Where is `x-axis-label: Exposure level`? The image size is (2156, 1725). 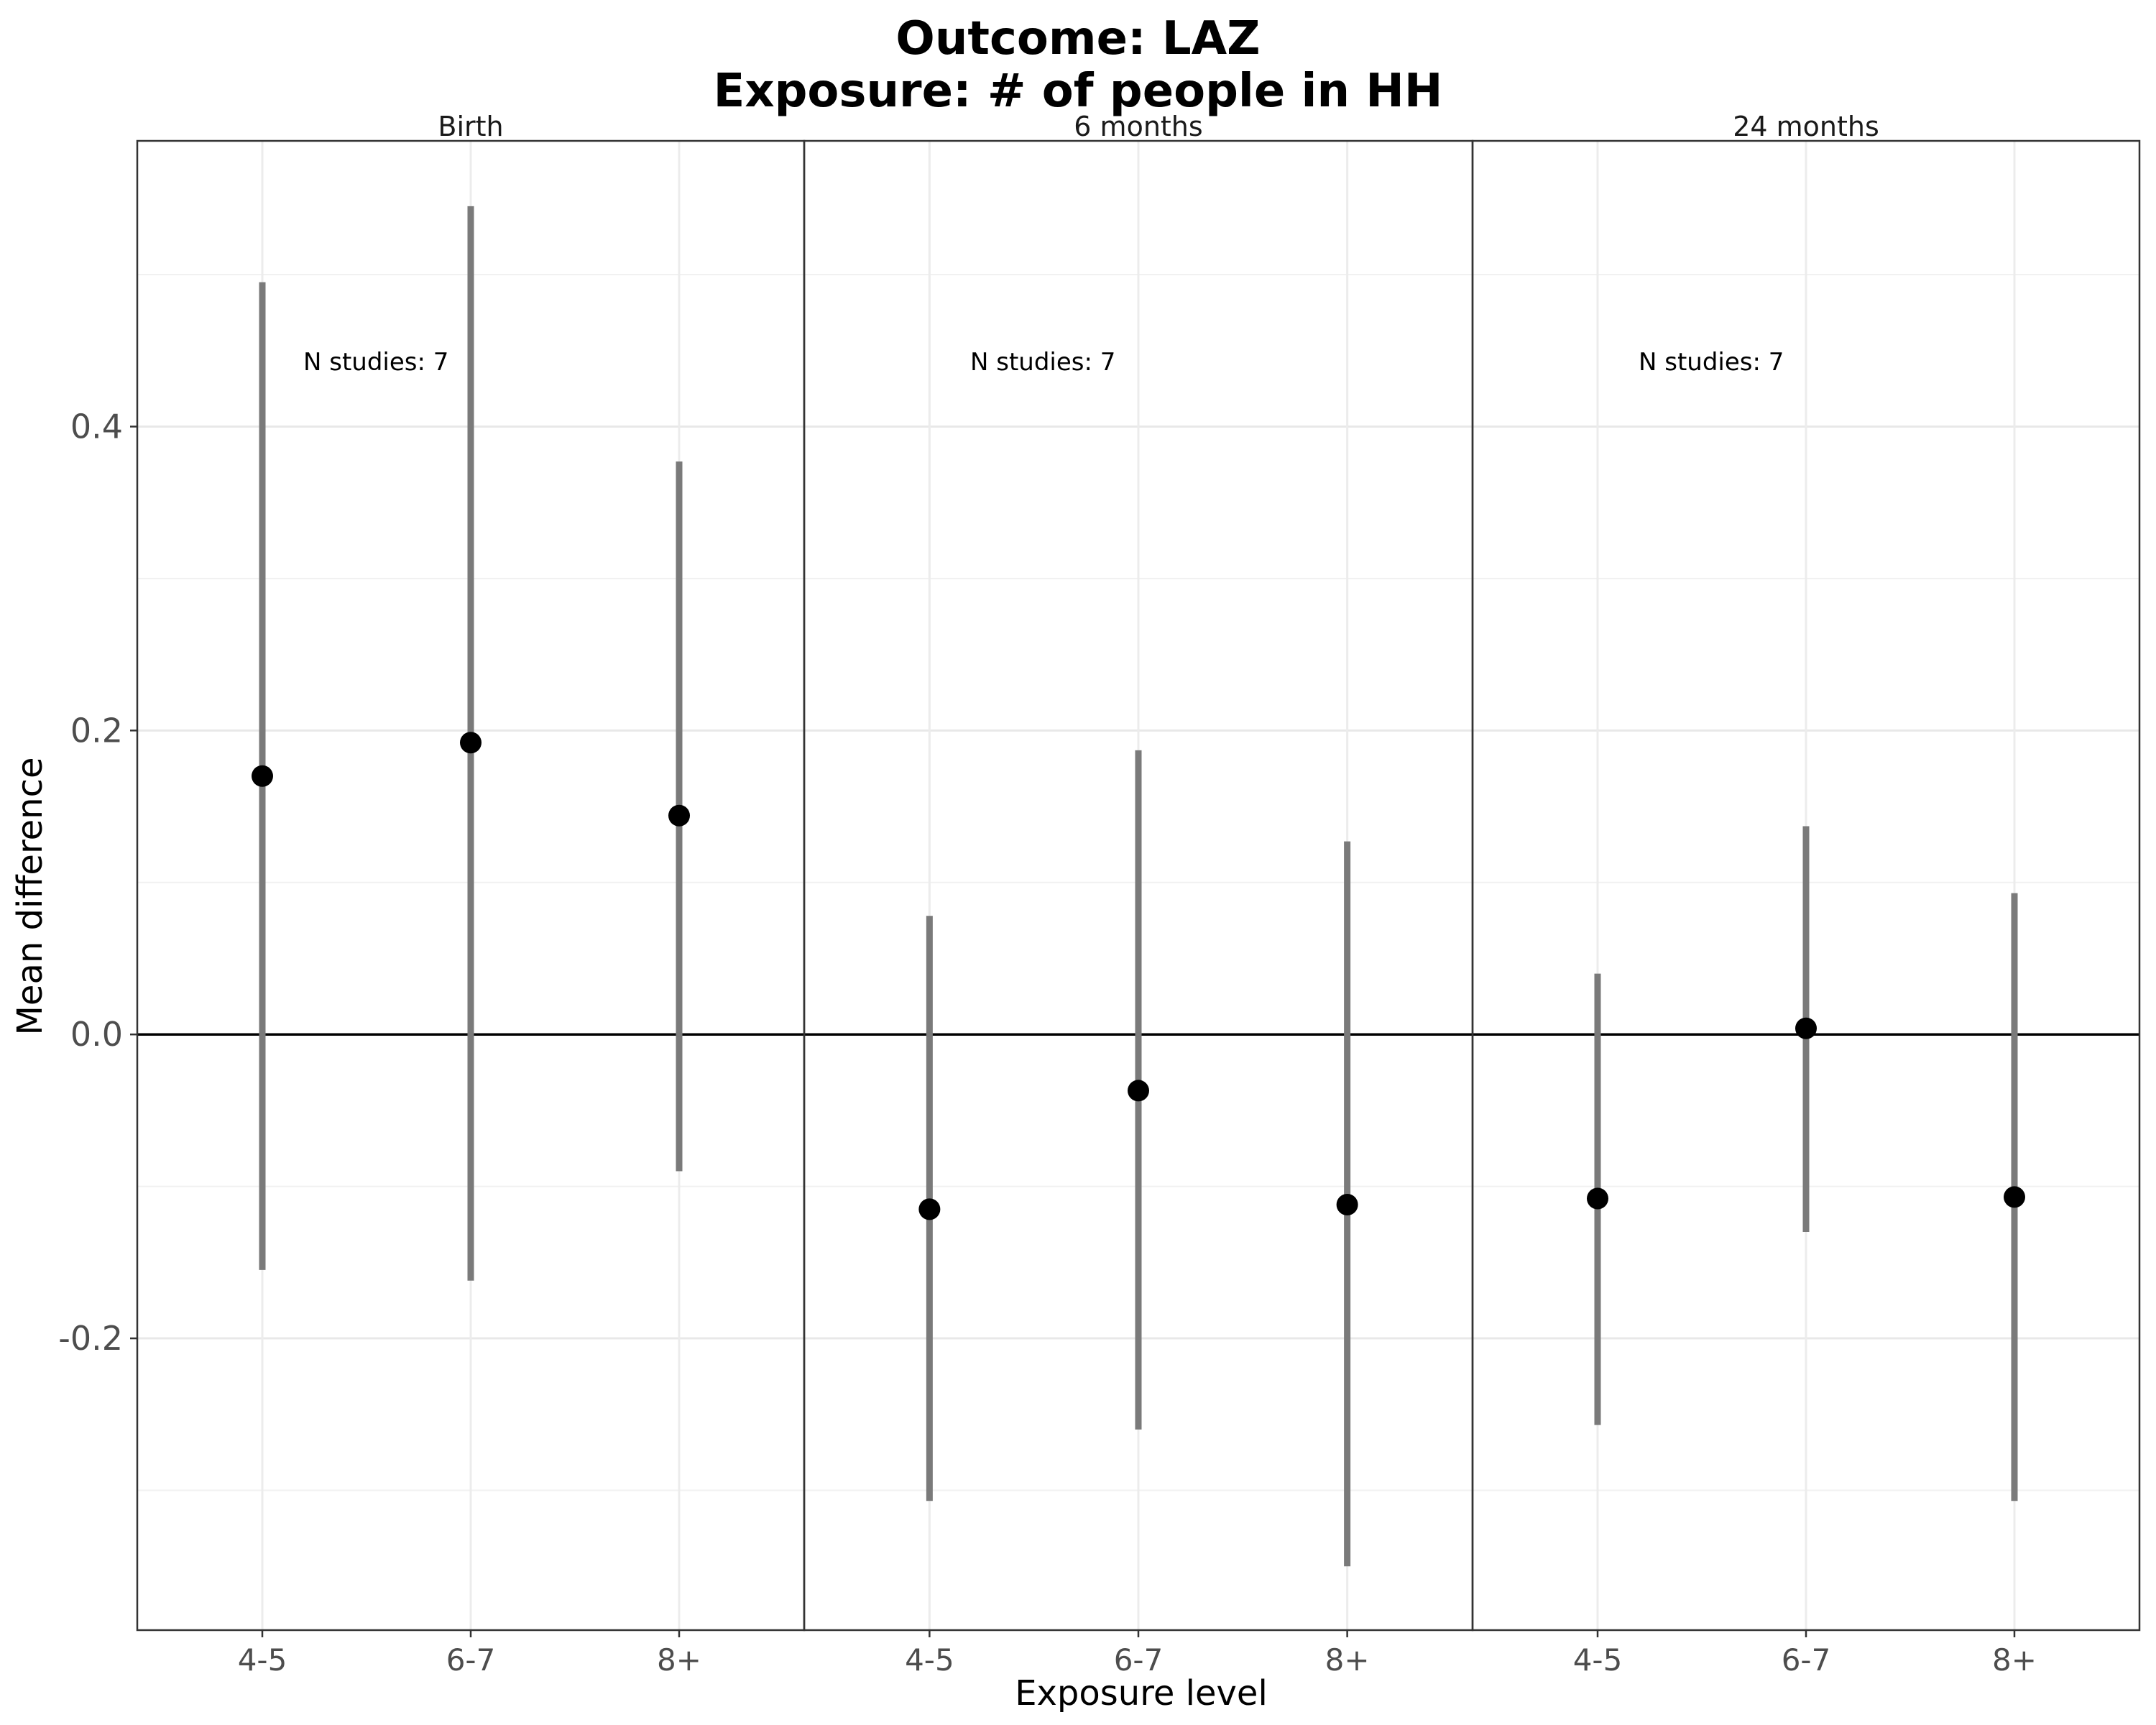 x-axis-label: Exposure level is located at coordinates (1141, 1693).